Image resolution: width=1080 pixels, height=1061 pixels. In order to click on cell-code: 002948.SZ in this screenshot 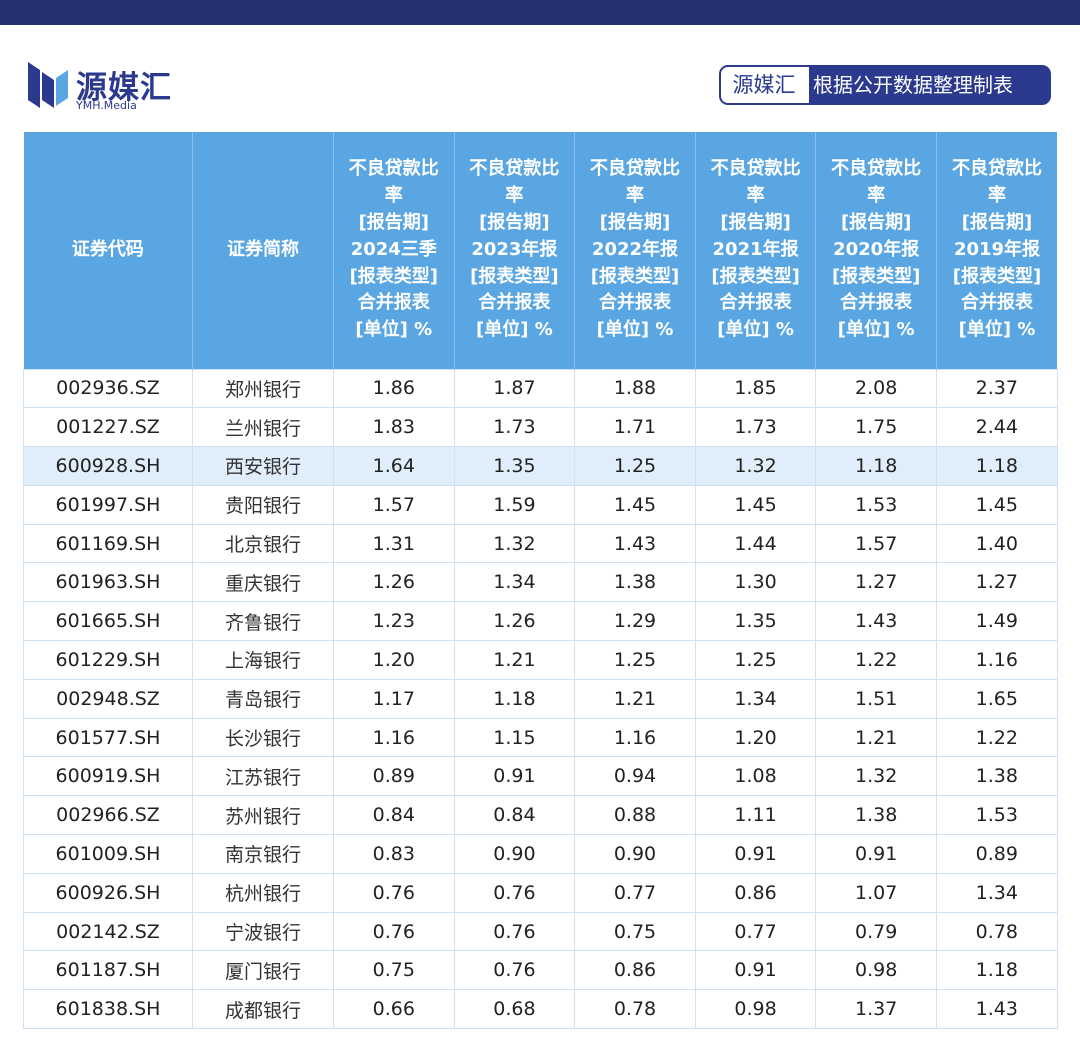, I will do `click(108, 698)`.